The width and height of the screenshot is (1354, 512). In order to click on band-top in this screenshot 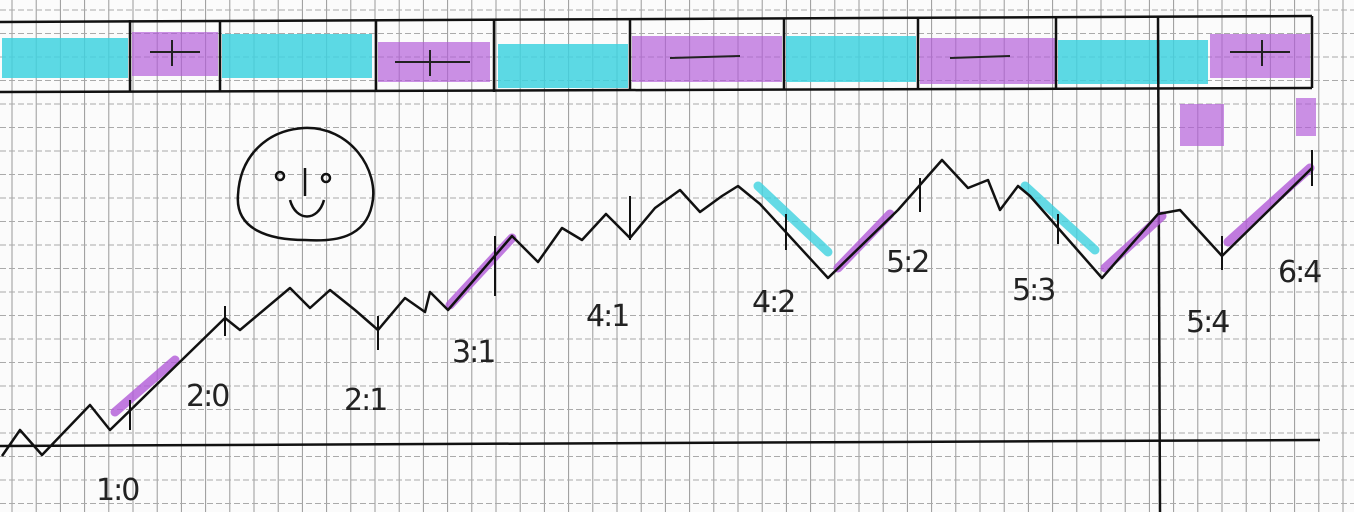, I will do `click(656, 19)`.